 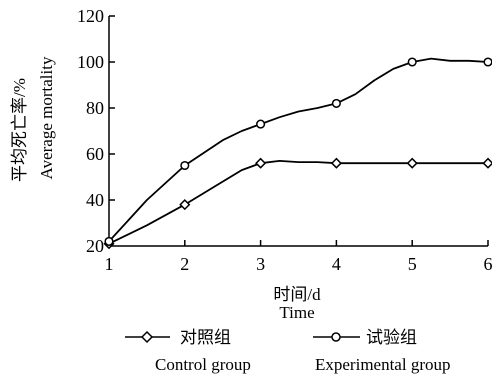 What do you see at coordinates (147, 337) in the screenshot?
I see `legend-marker-control` at bounding box center [147, 337].